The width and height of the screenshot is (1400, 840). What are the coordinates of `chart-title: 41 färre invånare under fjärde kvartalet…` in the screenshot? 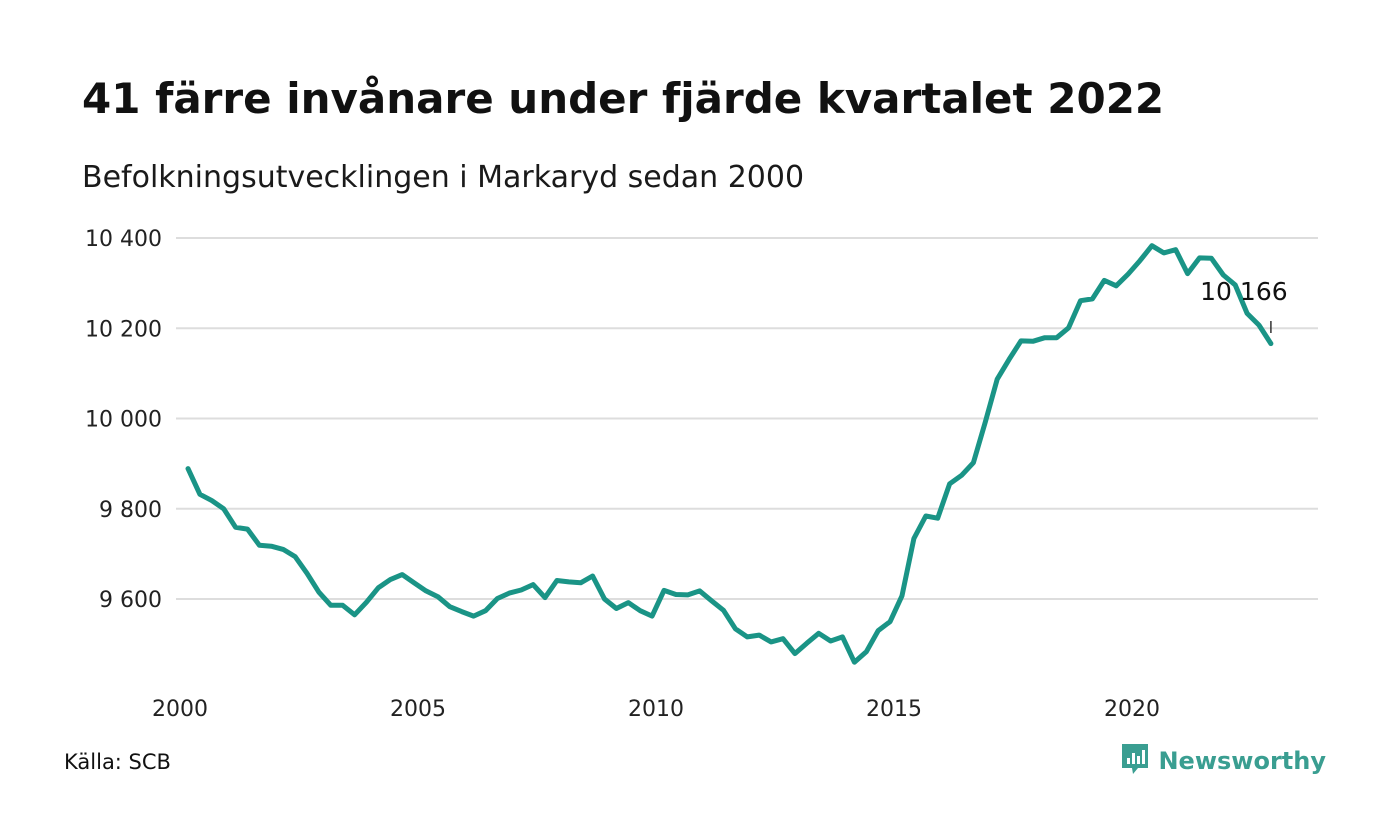 It's located at (623, 98).